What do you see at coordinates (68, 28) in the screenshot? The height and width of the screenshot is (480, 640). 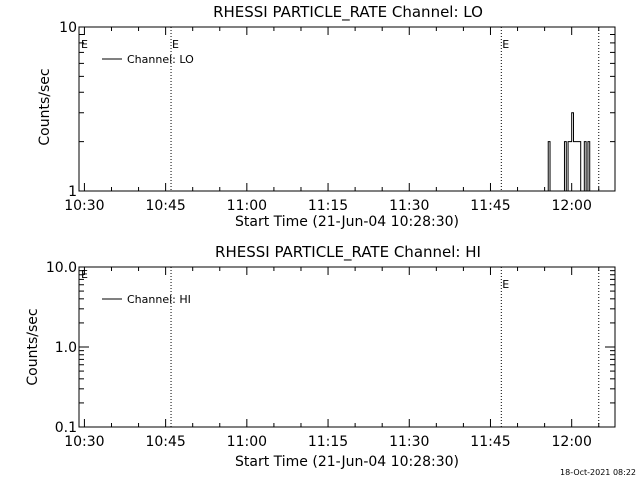 I see `y-tick-label: 10` at bounding box center [68, 28].